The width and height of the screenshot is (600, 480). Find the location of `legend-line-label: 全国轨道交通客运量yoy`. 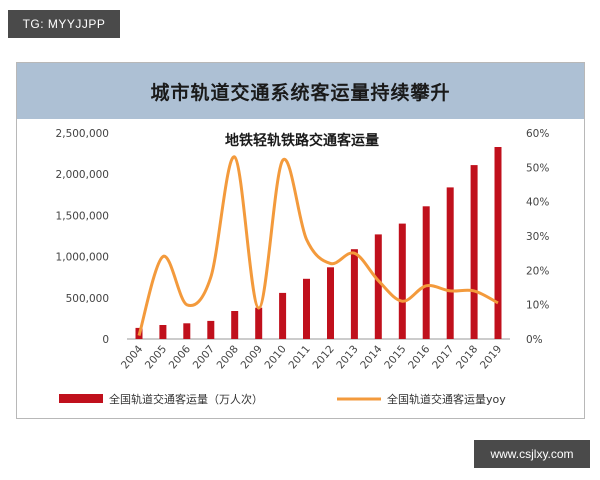

legend-line-label: 全国轨道交通客运量yoy is located at coordinates (446, 399).